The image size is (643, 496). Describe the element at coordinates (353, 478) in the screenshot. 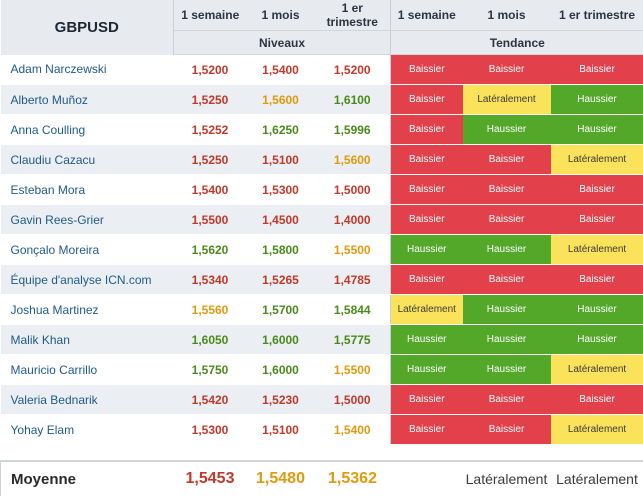

I see `average-level-quarter: 1,5362` at that location.